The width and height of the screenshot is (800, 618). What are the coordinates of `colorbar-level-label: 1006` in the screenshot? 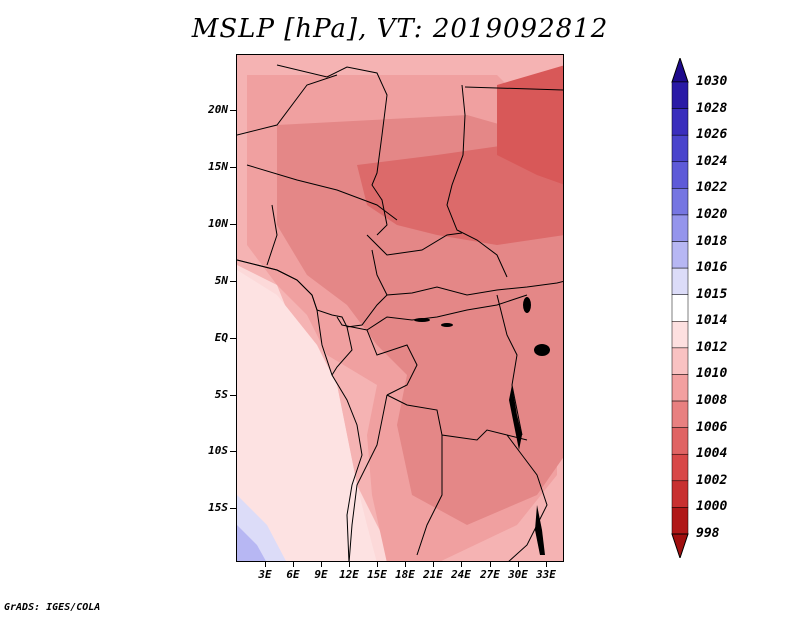 It's located at (712, 427).